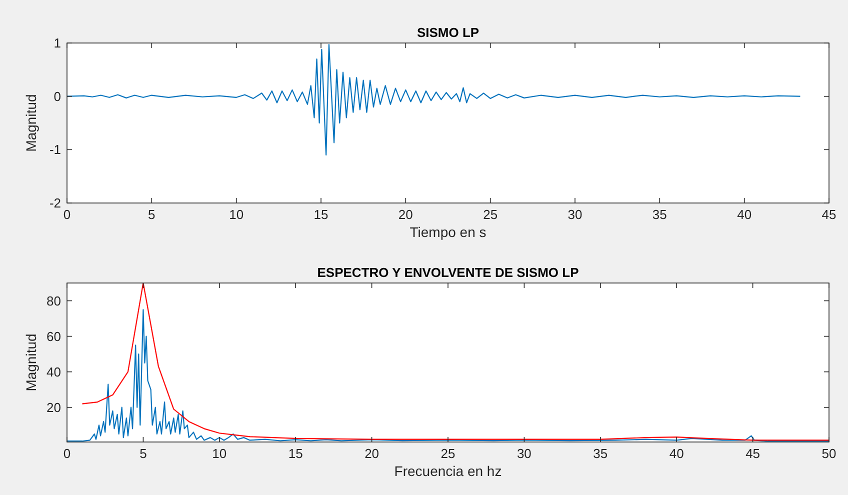 The height and width of the screenshot is (495, 848). I want to click on y-tick-label: -1, so click(55, 150).